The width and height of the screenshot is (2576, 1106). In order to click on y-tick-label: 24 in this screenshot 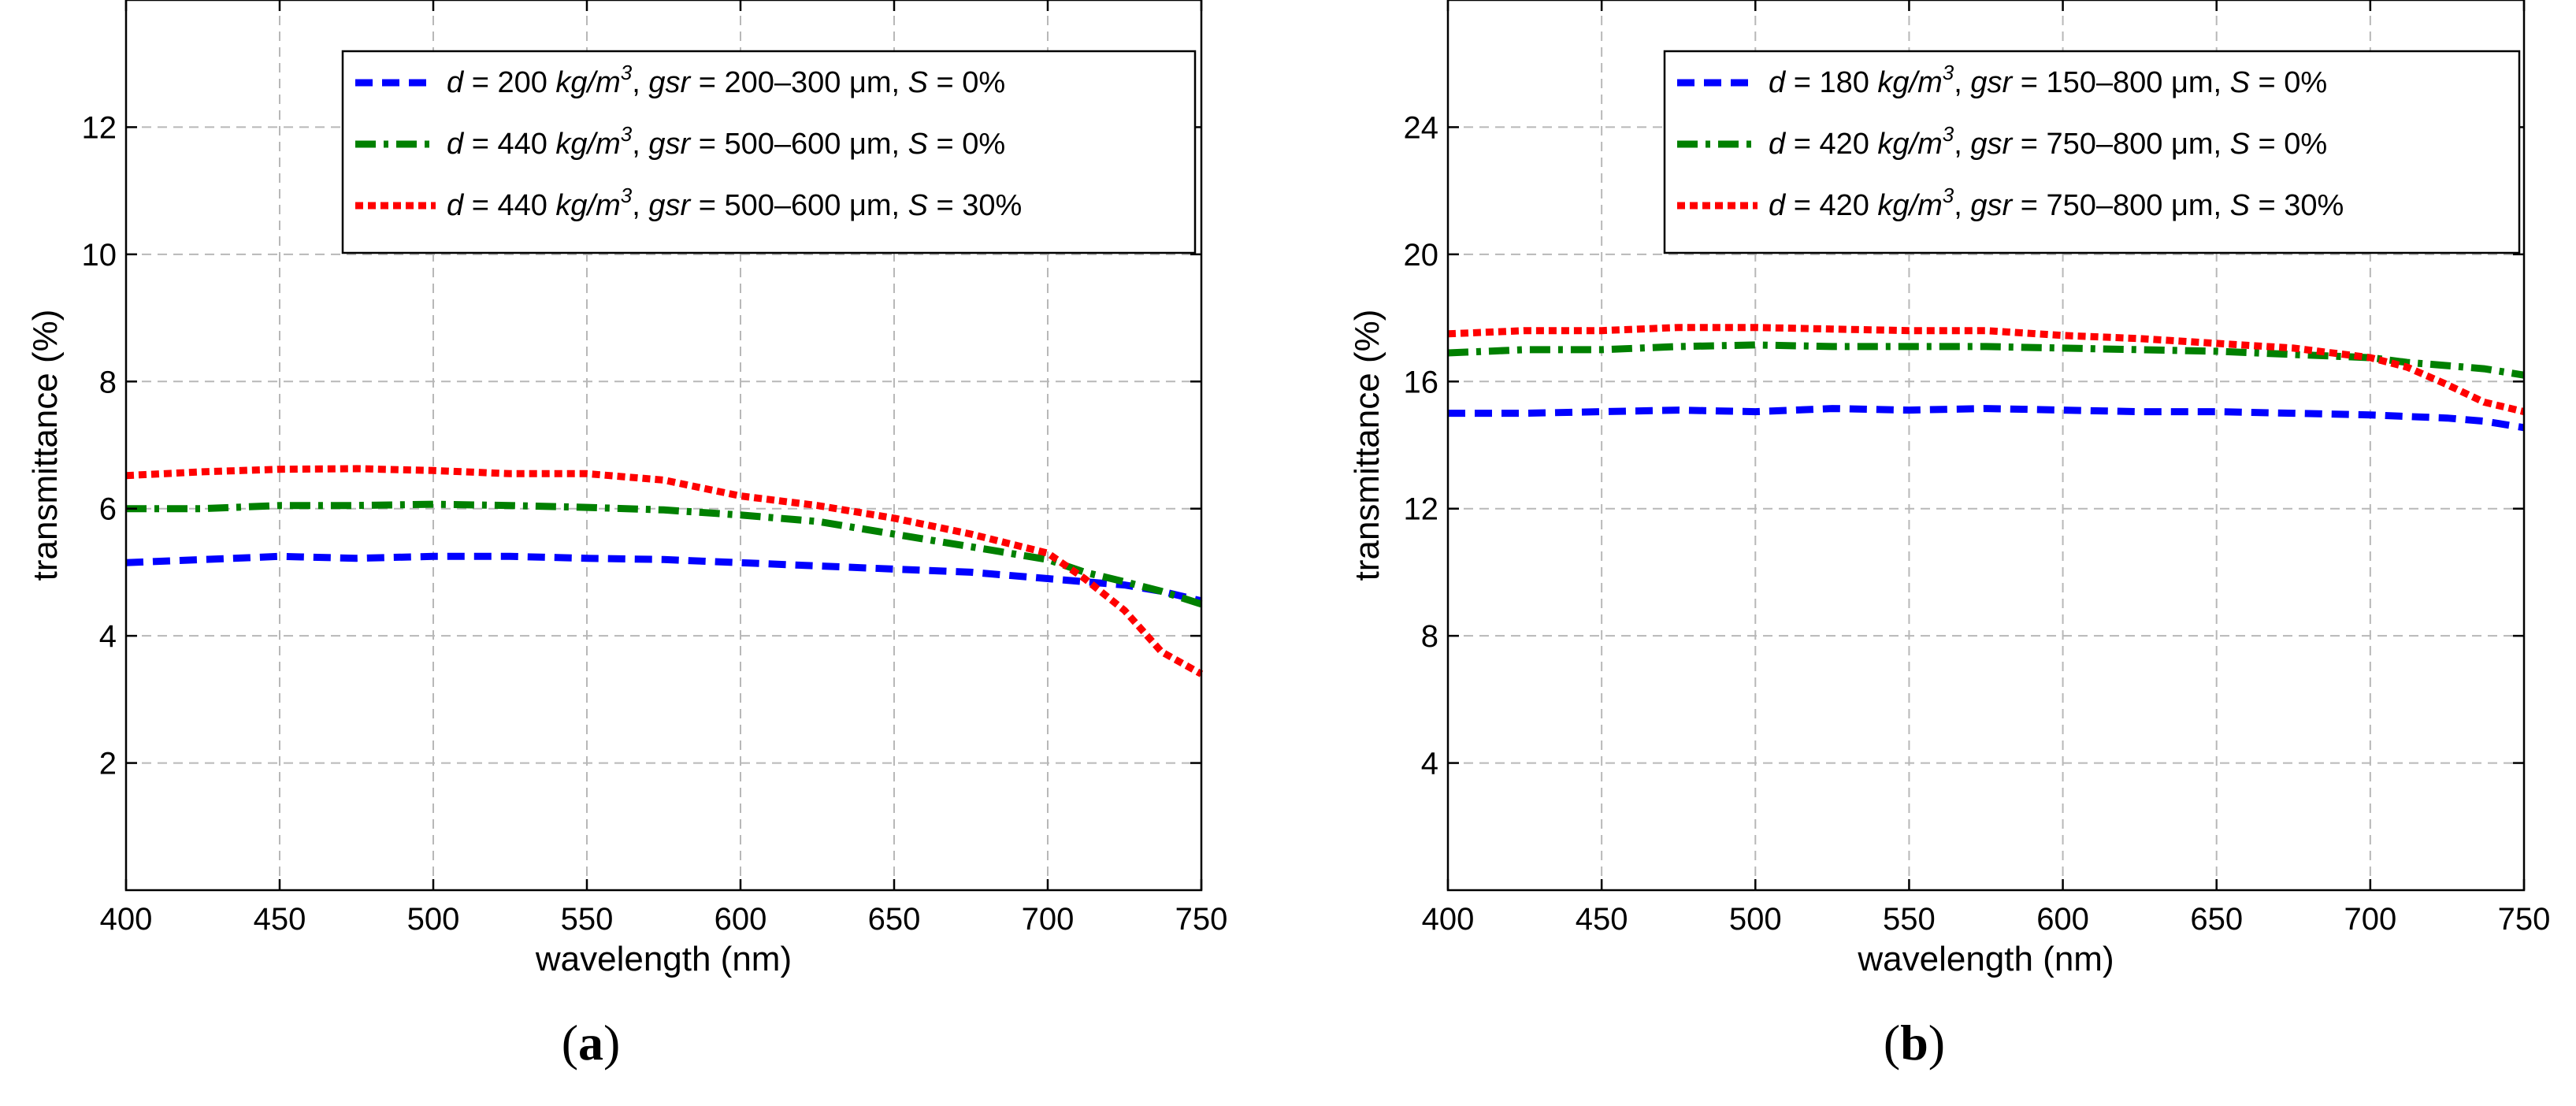, I will do `click(1421, 127)`.